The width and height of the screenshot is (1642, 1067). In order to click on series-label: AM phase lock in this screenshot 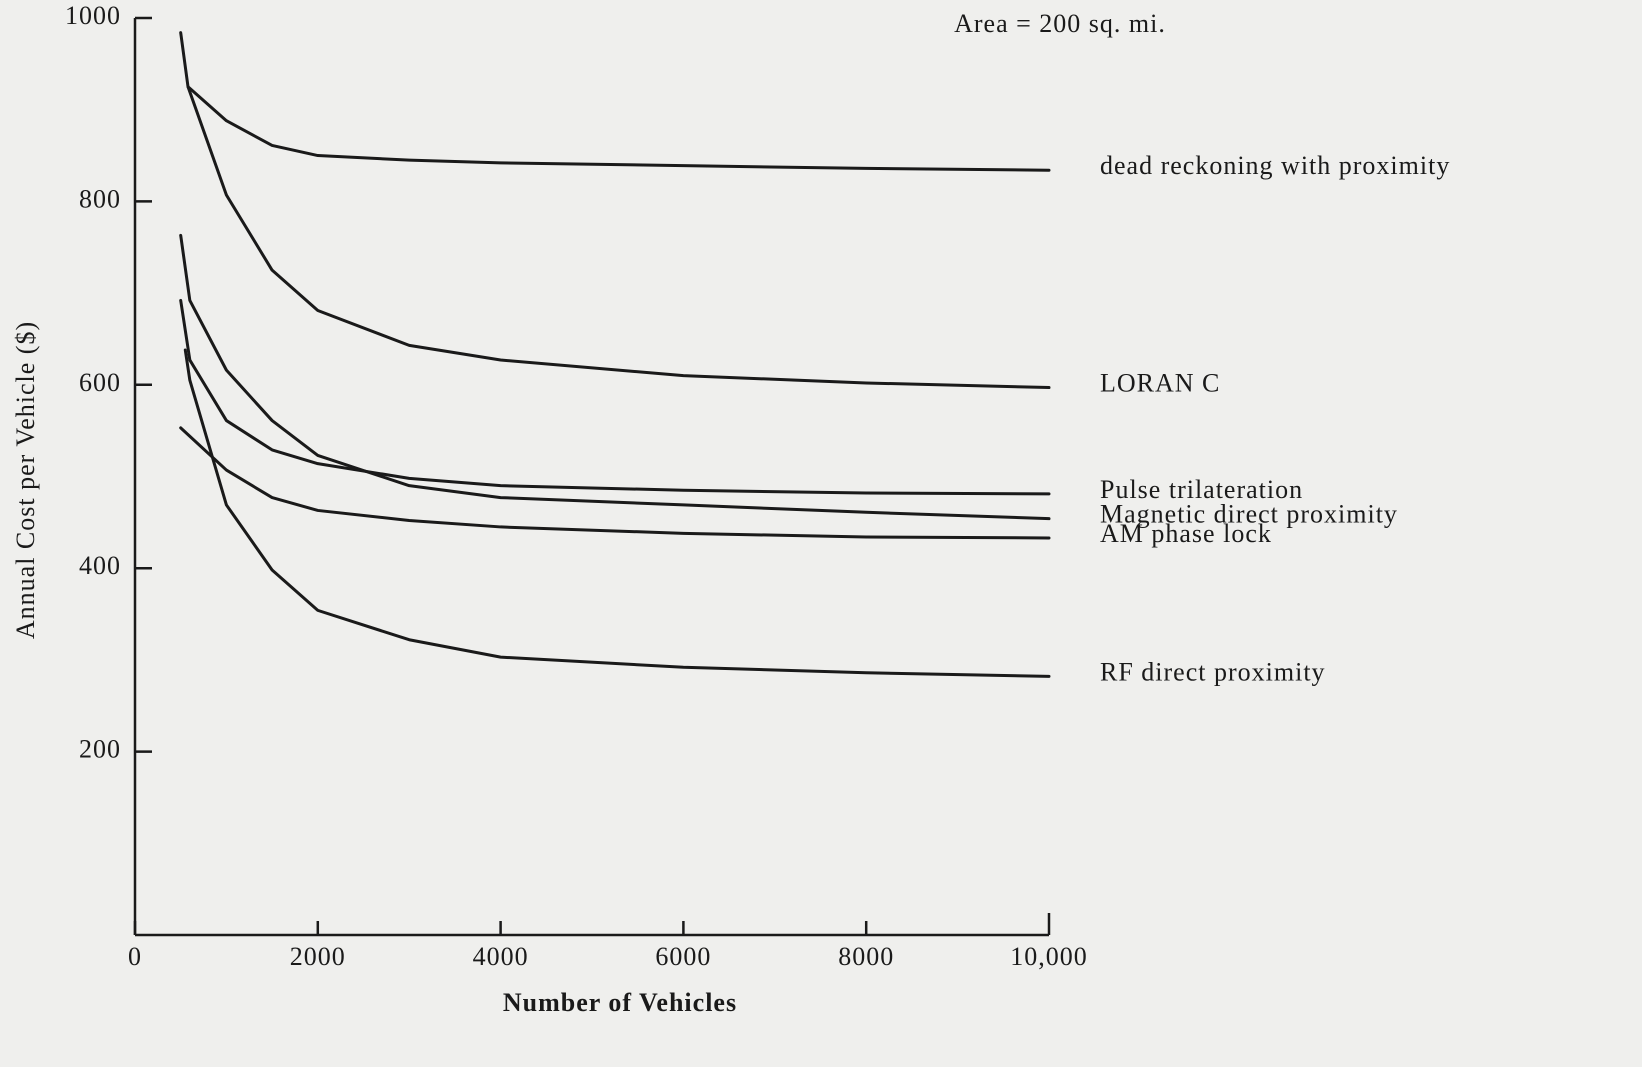, I will do `click(1186, 533)`.